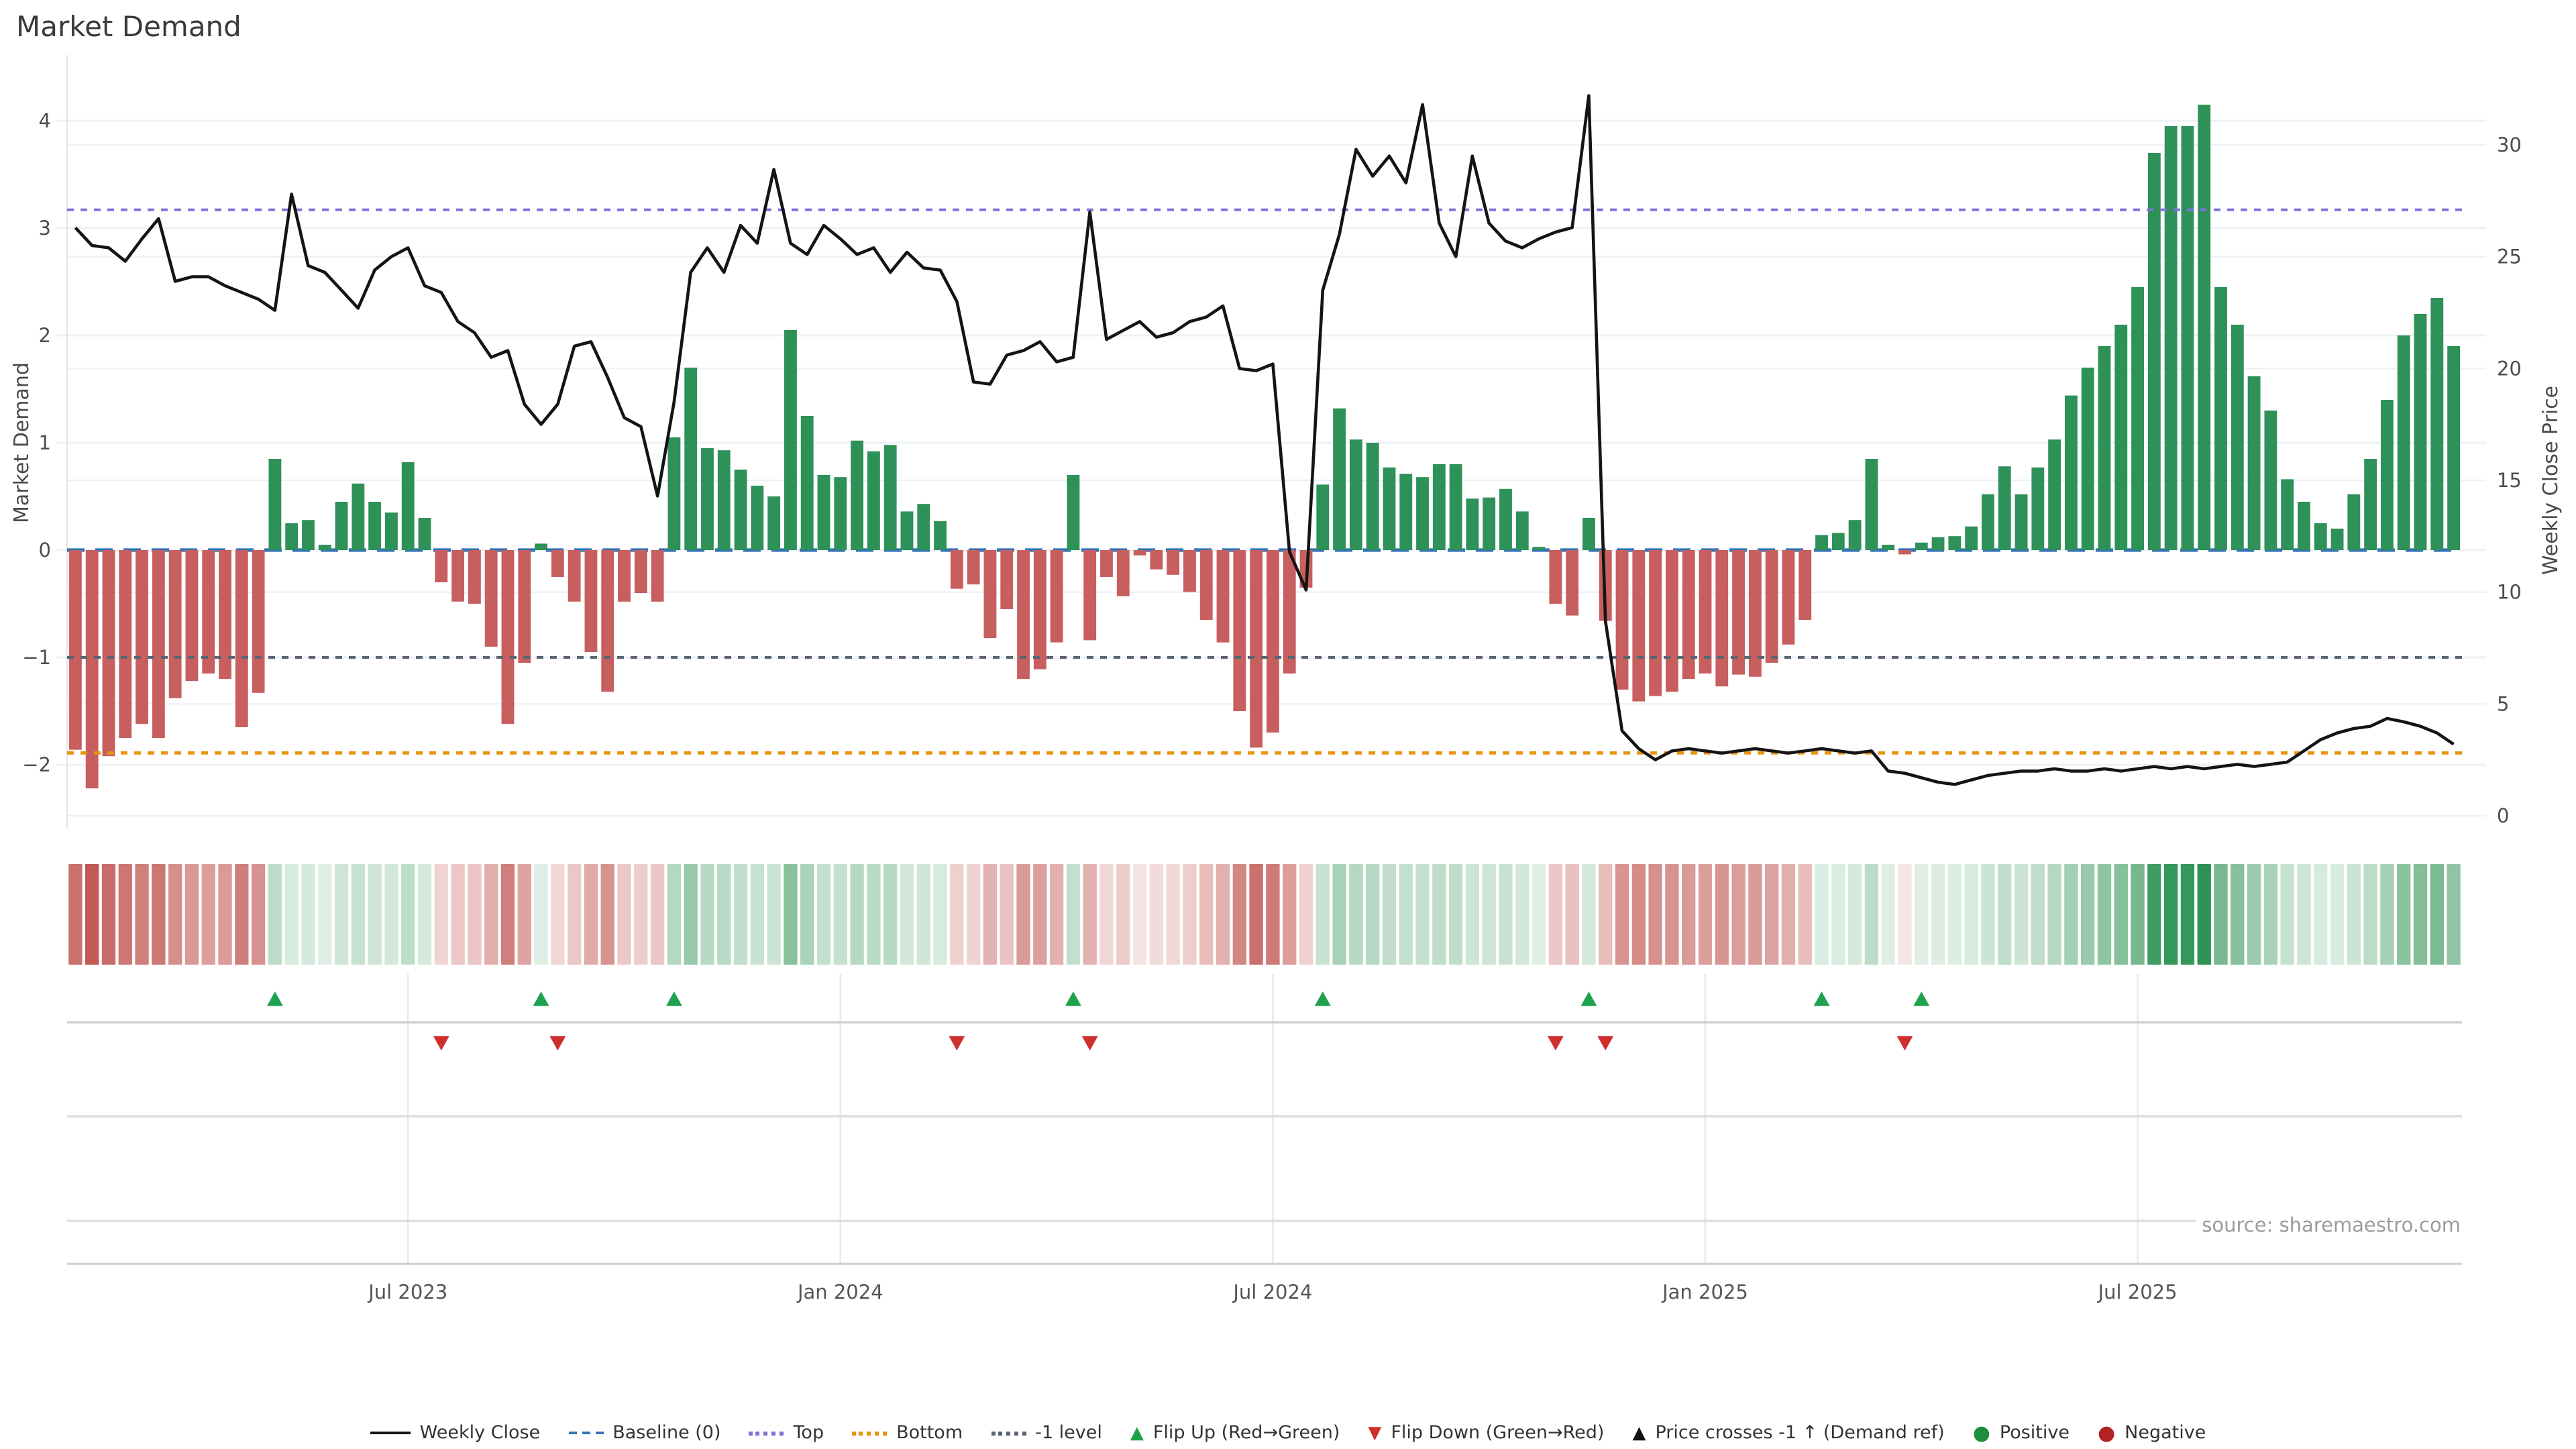 This screenshot has width=2576, height=1449. Describe the element at coordinates (766, 1433) in the screenshot. I see `dotted-line-icon` at that location.